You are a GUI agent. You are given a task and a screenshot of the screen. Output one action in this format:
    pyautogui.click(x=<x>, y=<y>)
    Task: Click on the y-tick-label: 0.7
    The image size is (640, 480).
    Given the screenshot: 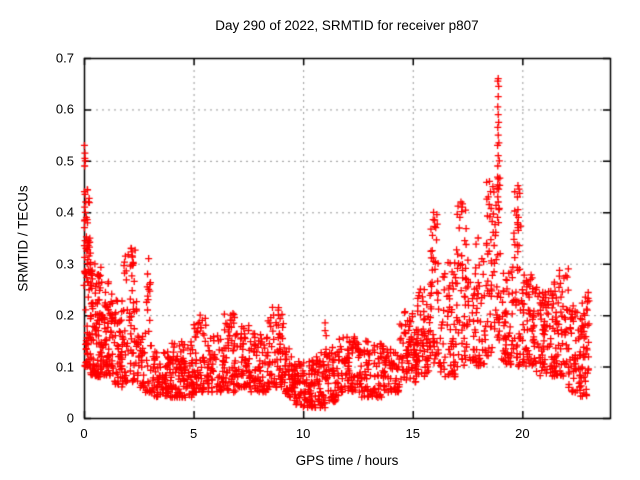 What is the action you would take?
    pyautogui.click(x=64, y=58)
    